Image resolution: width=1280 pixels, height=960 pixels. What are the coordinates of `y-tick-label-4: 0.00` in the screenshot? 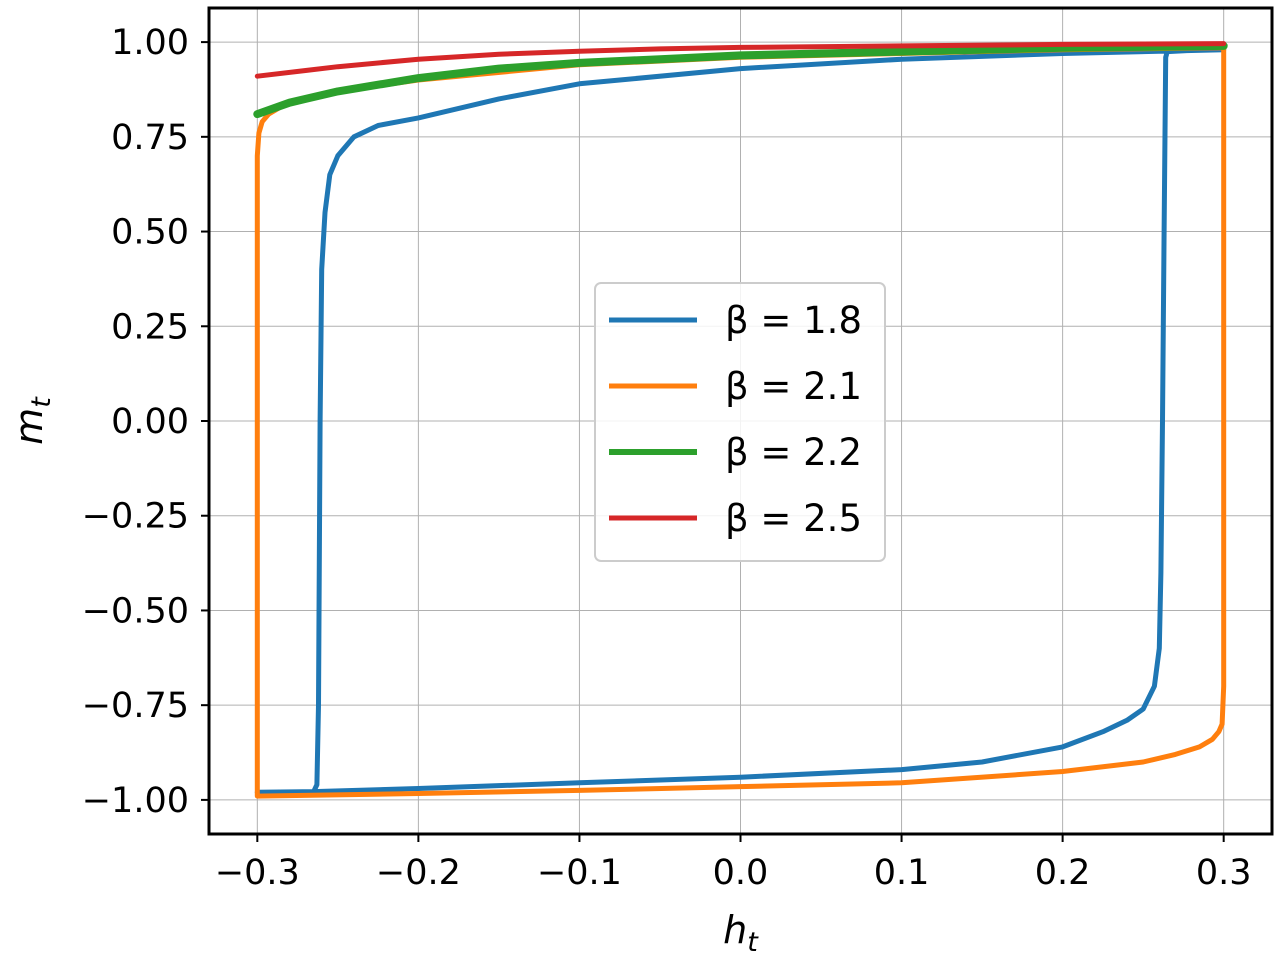 It's located at (150, 422).